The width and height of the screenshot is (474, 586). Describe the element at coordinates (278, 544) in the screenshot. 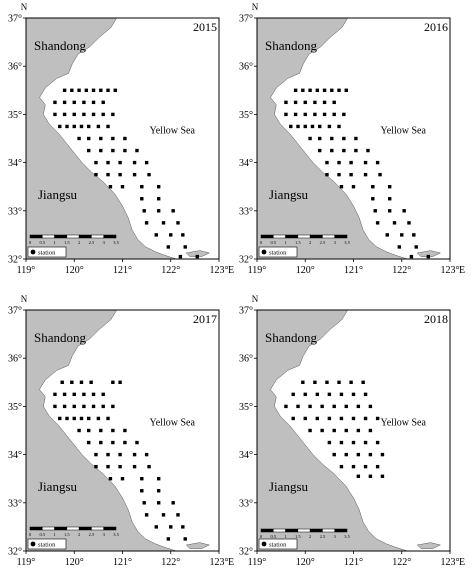

I see `legend-box` at that location.